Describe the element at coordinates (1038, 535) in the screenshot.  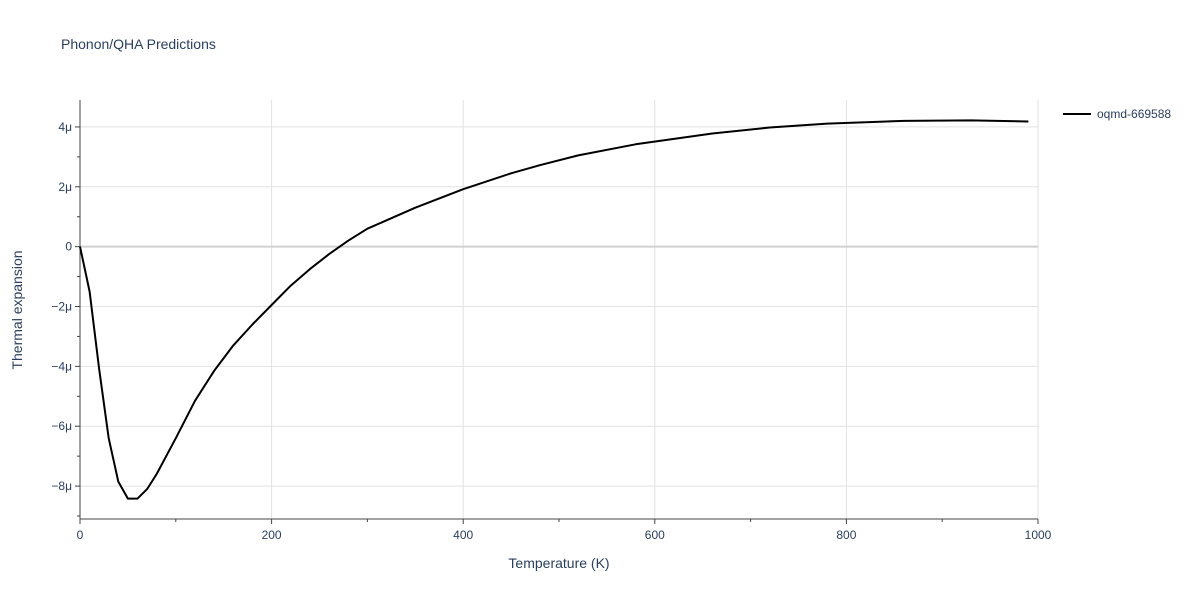
I see `x-tick-label: 1000` at that location.